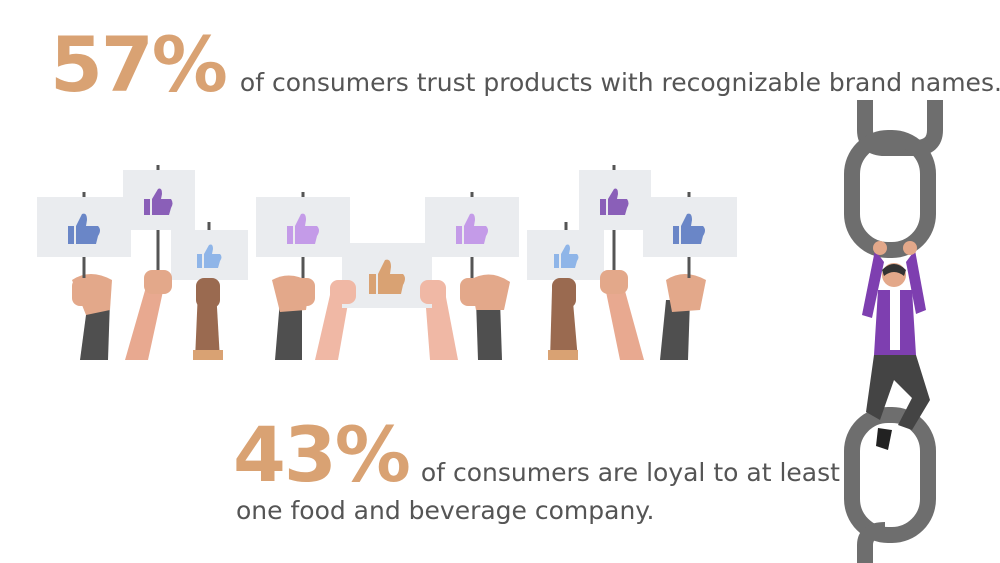 The width and height of the screenshot is (1000, 563). Describe the element at coordinates (322, 454) in the screenshot. I see `stat-loyalty-percent: 43%` at that location.